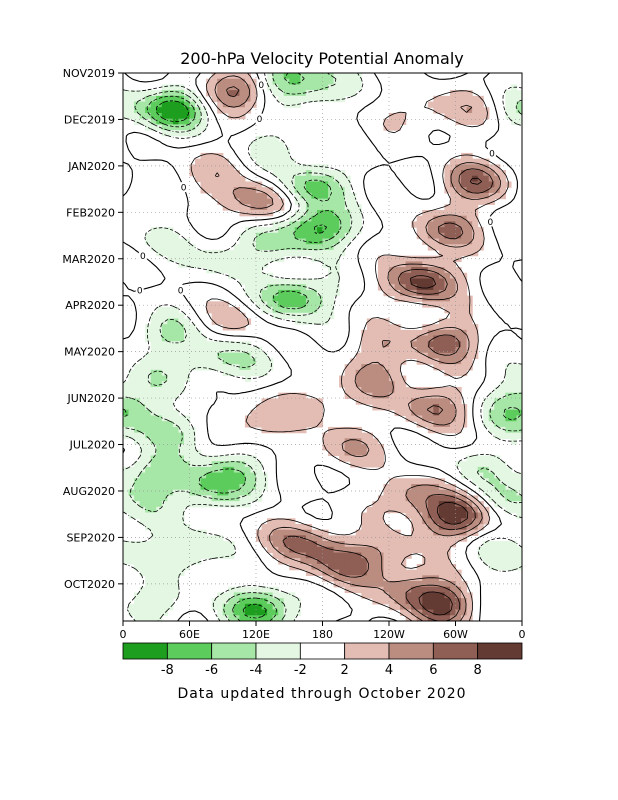 This screenshot has height=800, width=618. What do you see at coordinates (491, 223) in the screenshot?
I see `zero-contour-label: 0` at bounding box center [491, 223].